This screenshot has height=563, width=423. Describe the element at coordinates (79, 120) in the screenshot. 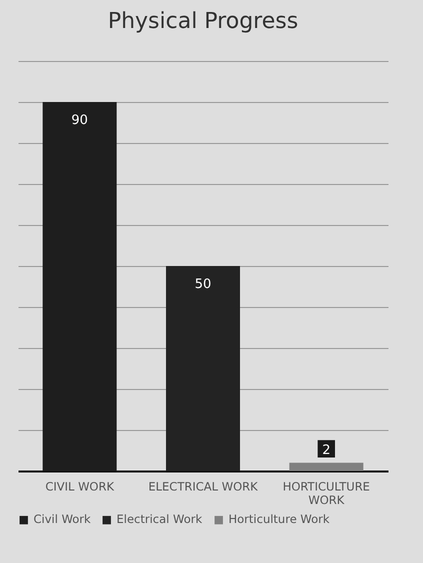

I see `data-label: 90` at that location.